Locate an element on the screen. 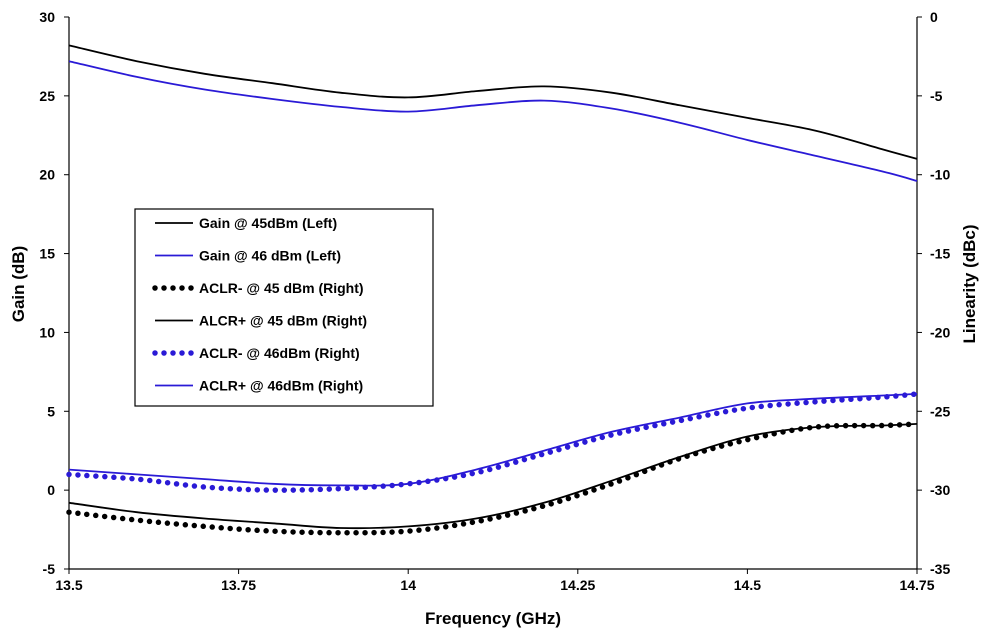 This screenshot has height=634, width=987. series-5-line is located at coordinates (493, 442).